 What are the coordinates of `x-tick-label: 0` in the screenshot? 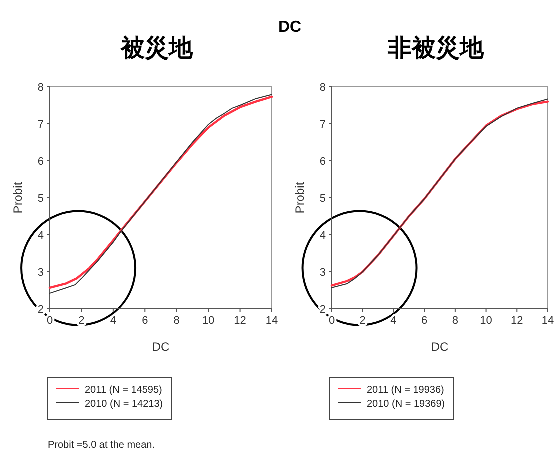 It's located at (50, 321).